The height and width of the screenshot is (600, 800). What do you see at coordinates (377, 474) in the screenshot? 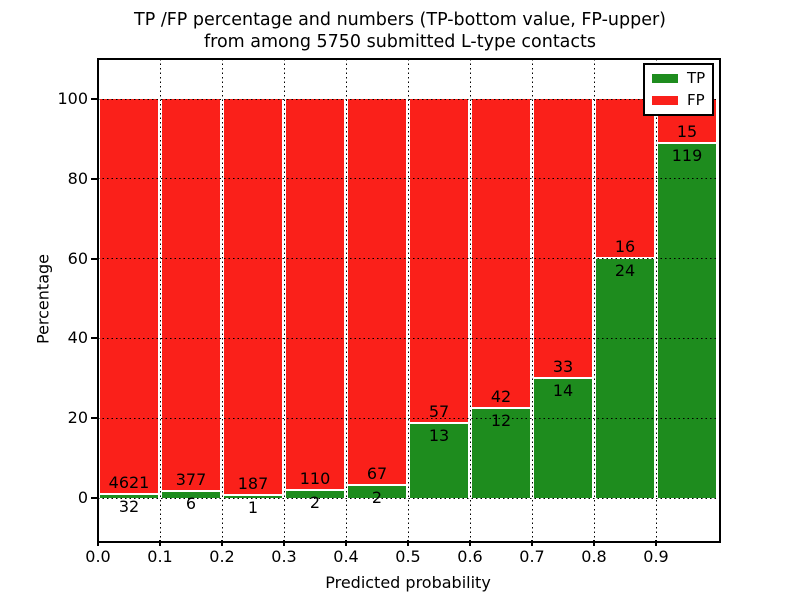
I see `fp-count-label: 67` at bounding box center [377, 474].